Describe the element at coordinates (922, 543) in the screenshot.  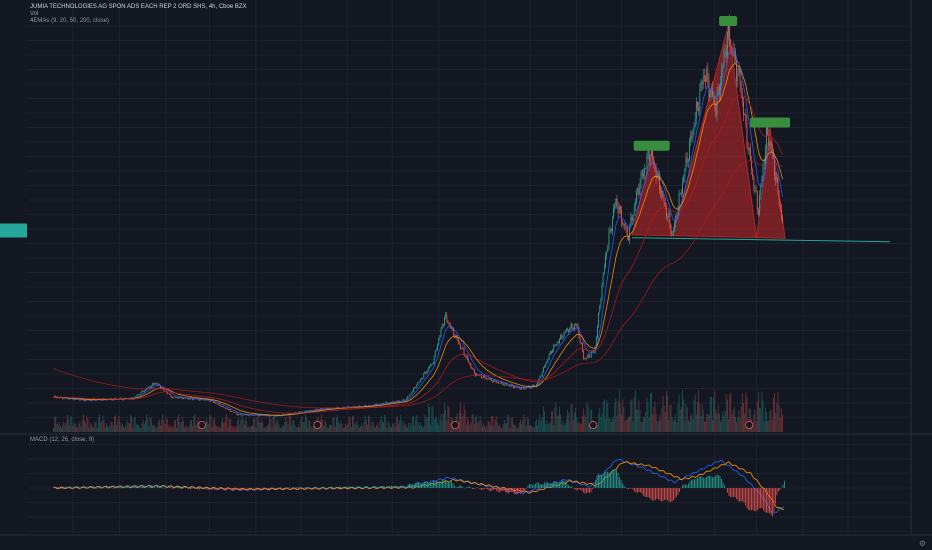
I see `settings-gear-icon: ⚙` at that location.